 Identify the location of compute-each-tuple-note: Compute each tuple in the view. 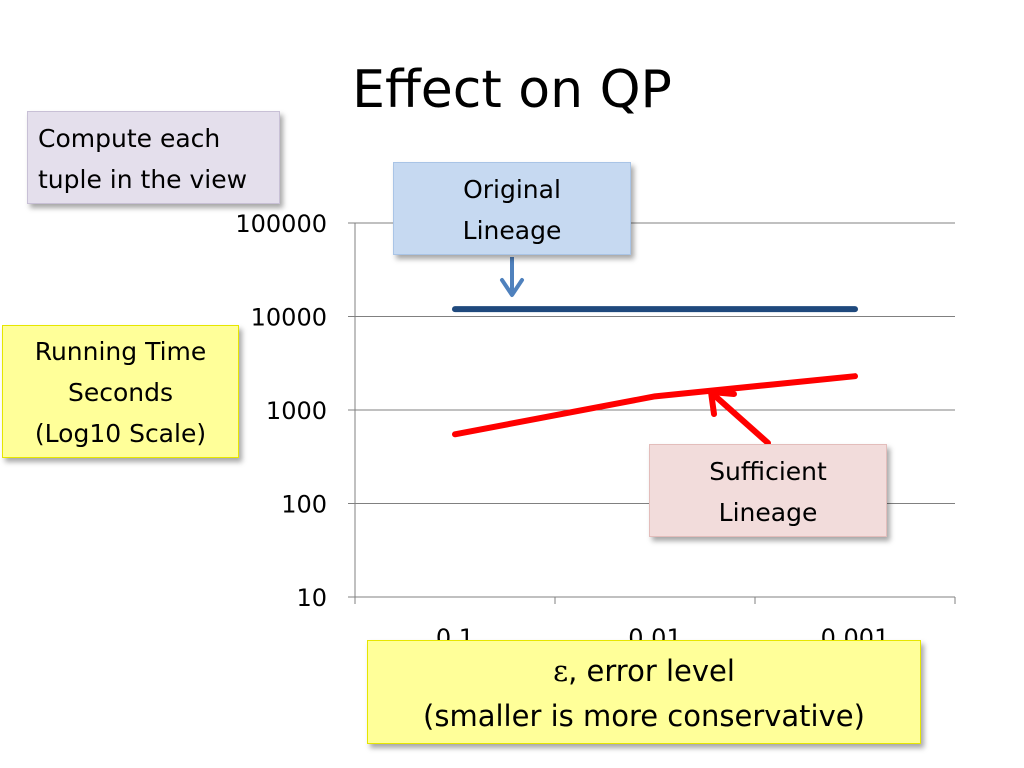
(153, 157).